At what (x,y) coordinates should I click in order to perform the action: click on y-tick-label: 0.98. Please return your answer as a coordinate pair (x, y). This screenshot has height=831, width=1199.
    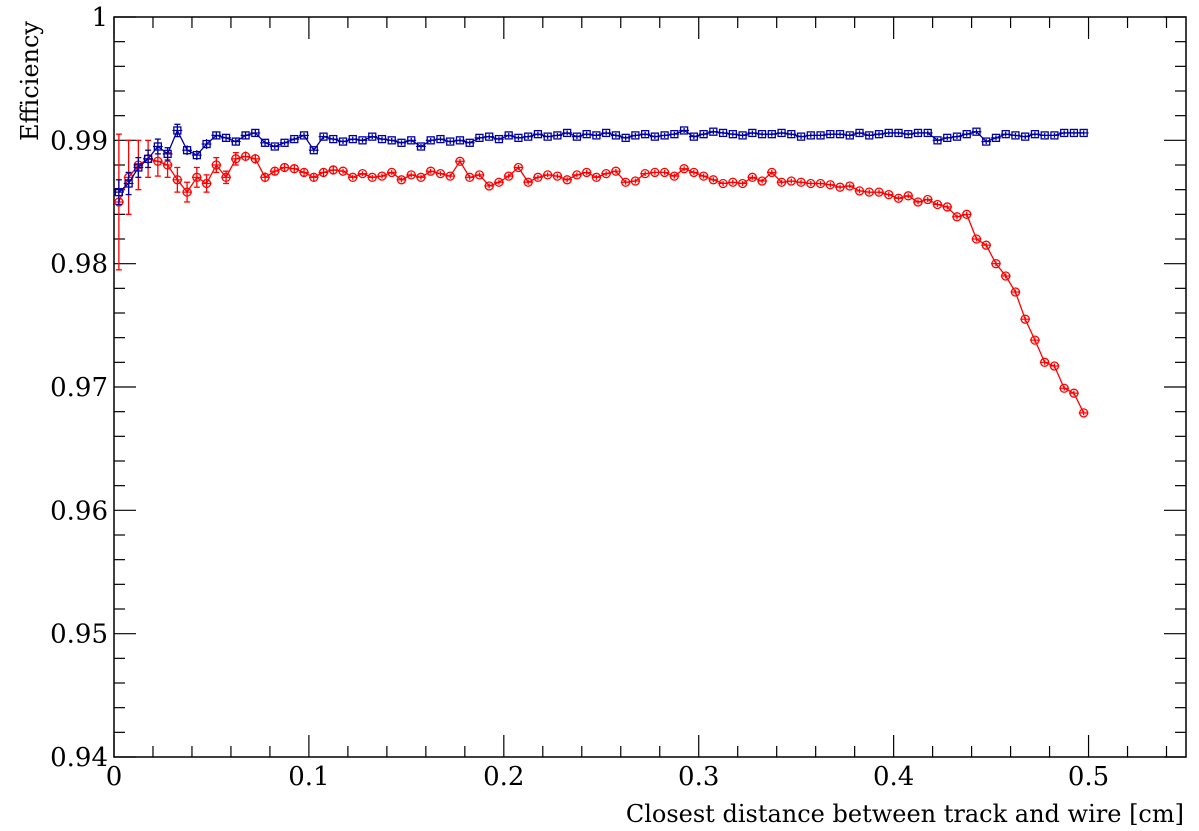
    Looking at the image, I should click on (79, 265).